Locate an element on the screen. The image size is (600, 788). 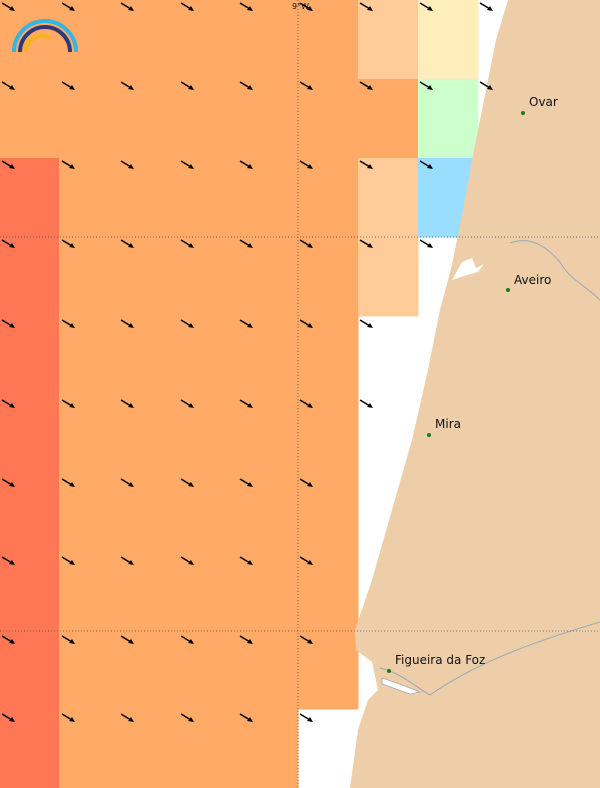
river is located at coordinates (554, 270).